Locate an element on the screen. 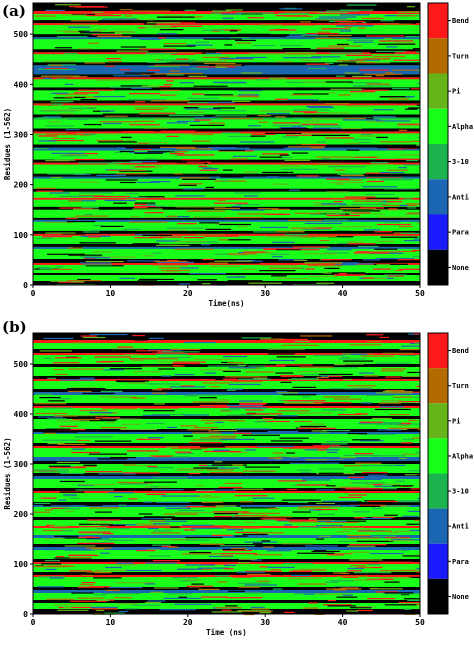 The image size is (474, 645). y-tick-label: 200 is located at coordinates (21, 185).